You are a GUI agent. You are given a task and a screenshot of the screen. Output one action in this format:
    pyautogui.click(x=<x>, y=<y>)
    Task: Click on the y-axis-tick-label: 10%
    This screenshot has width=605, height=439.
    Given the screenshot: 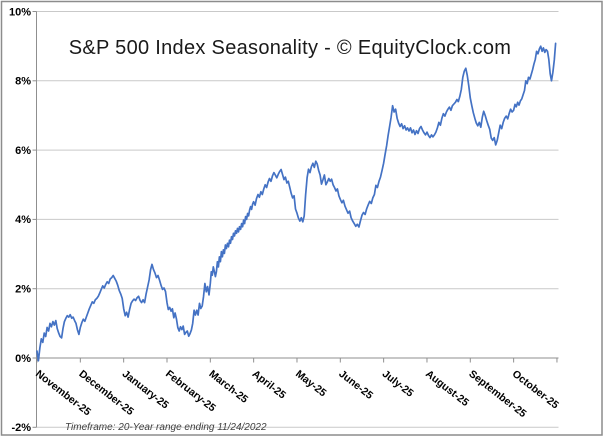 What is the action you would take?
    pyautogui.click(x=20, y=12)
    